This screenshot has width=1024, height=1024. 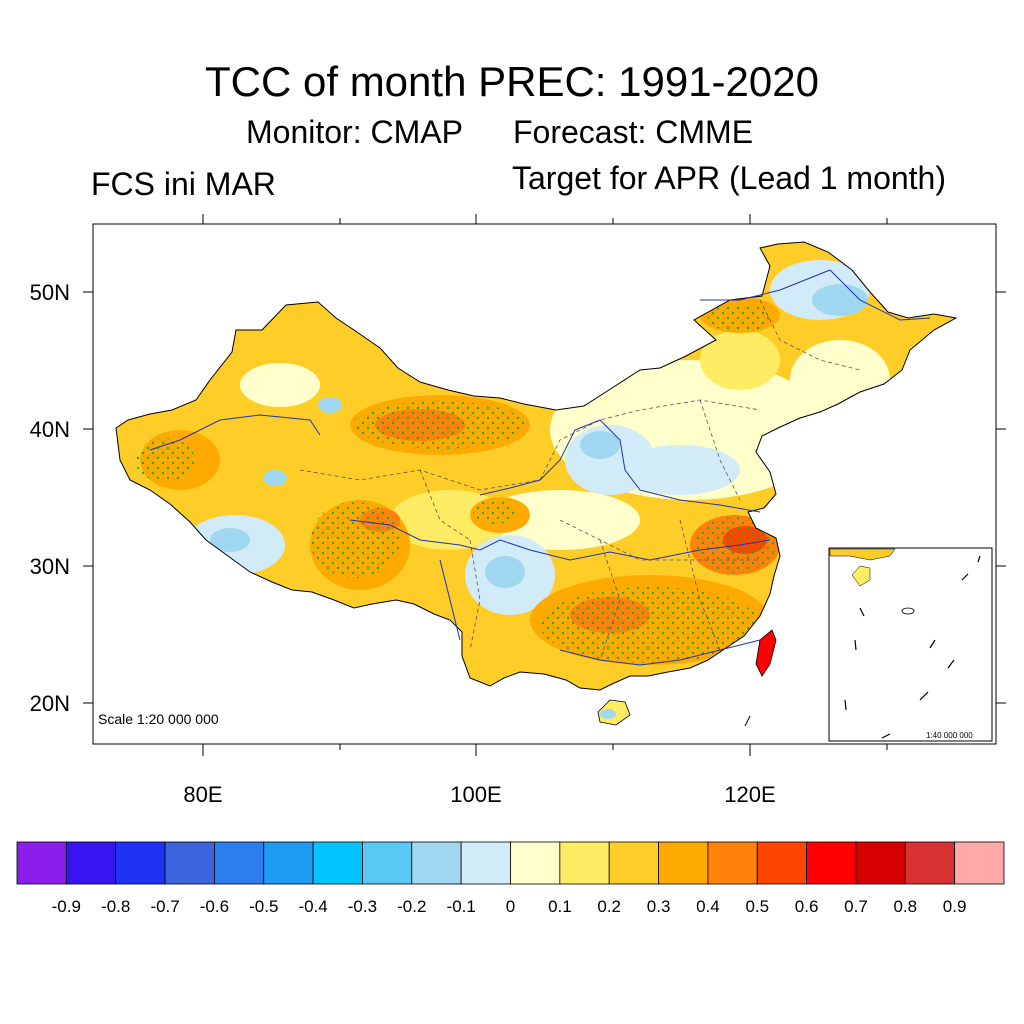 What do you see at coordinates (954, 906) in the screenshot?
I see `colorbar-tick-label: 0.9` at bounding box center [954, 906].